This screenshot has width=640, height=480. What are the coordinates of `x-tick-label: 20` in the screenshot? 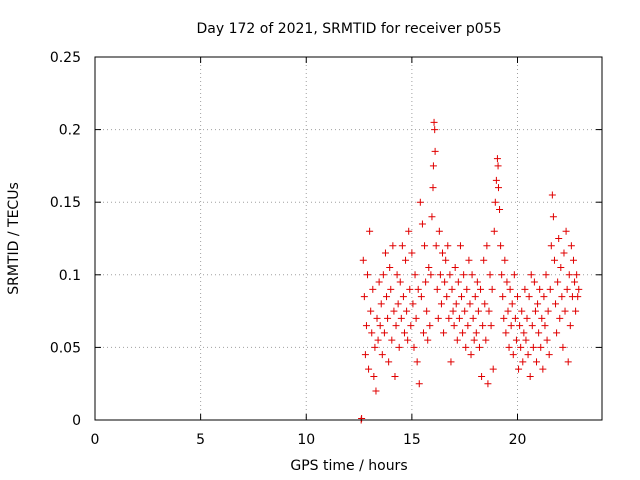 It's located at (518, 440).